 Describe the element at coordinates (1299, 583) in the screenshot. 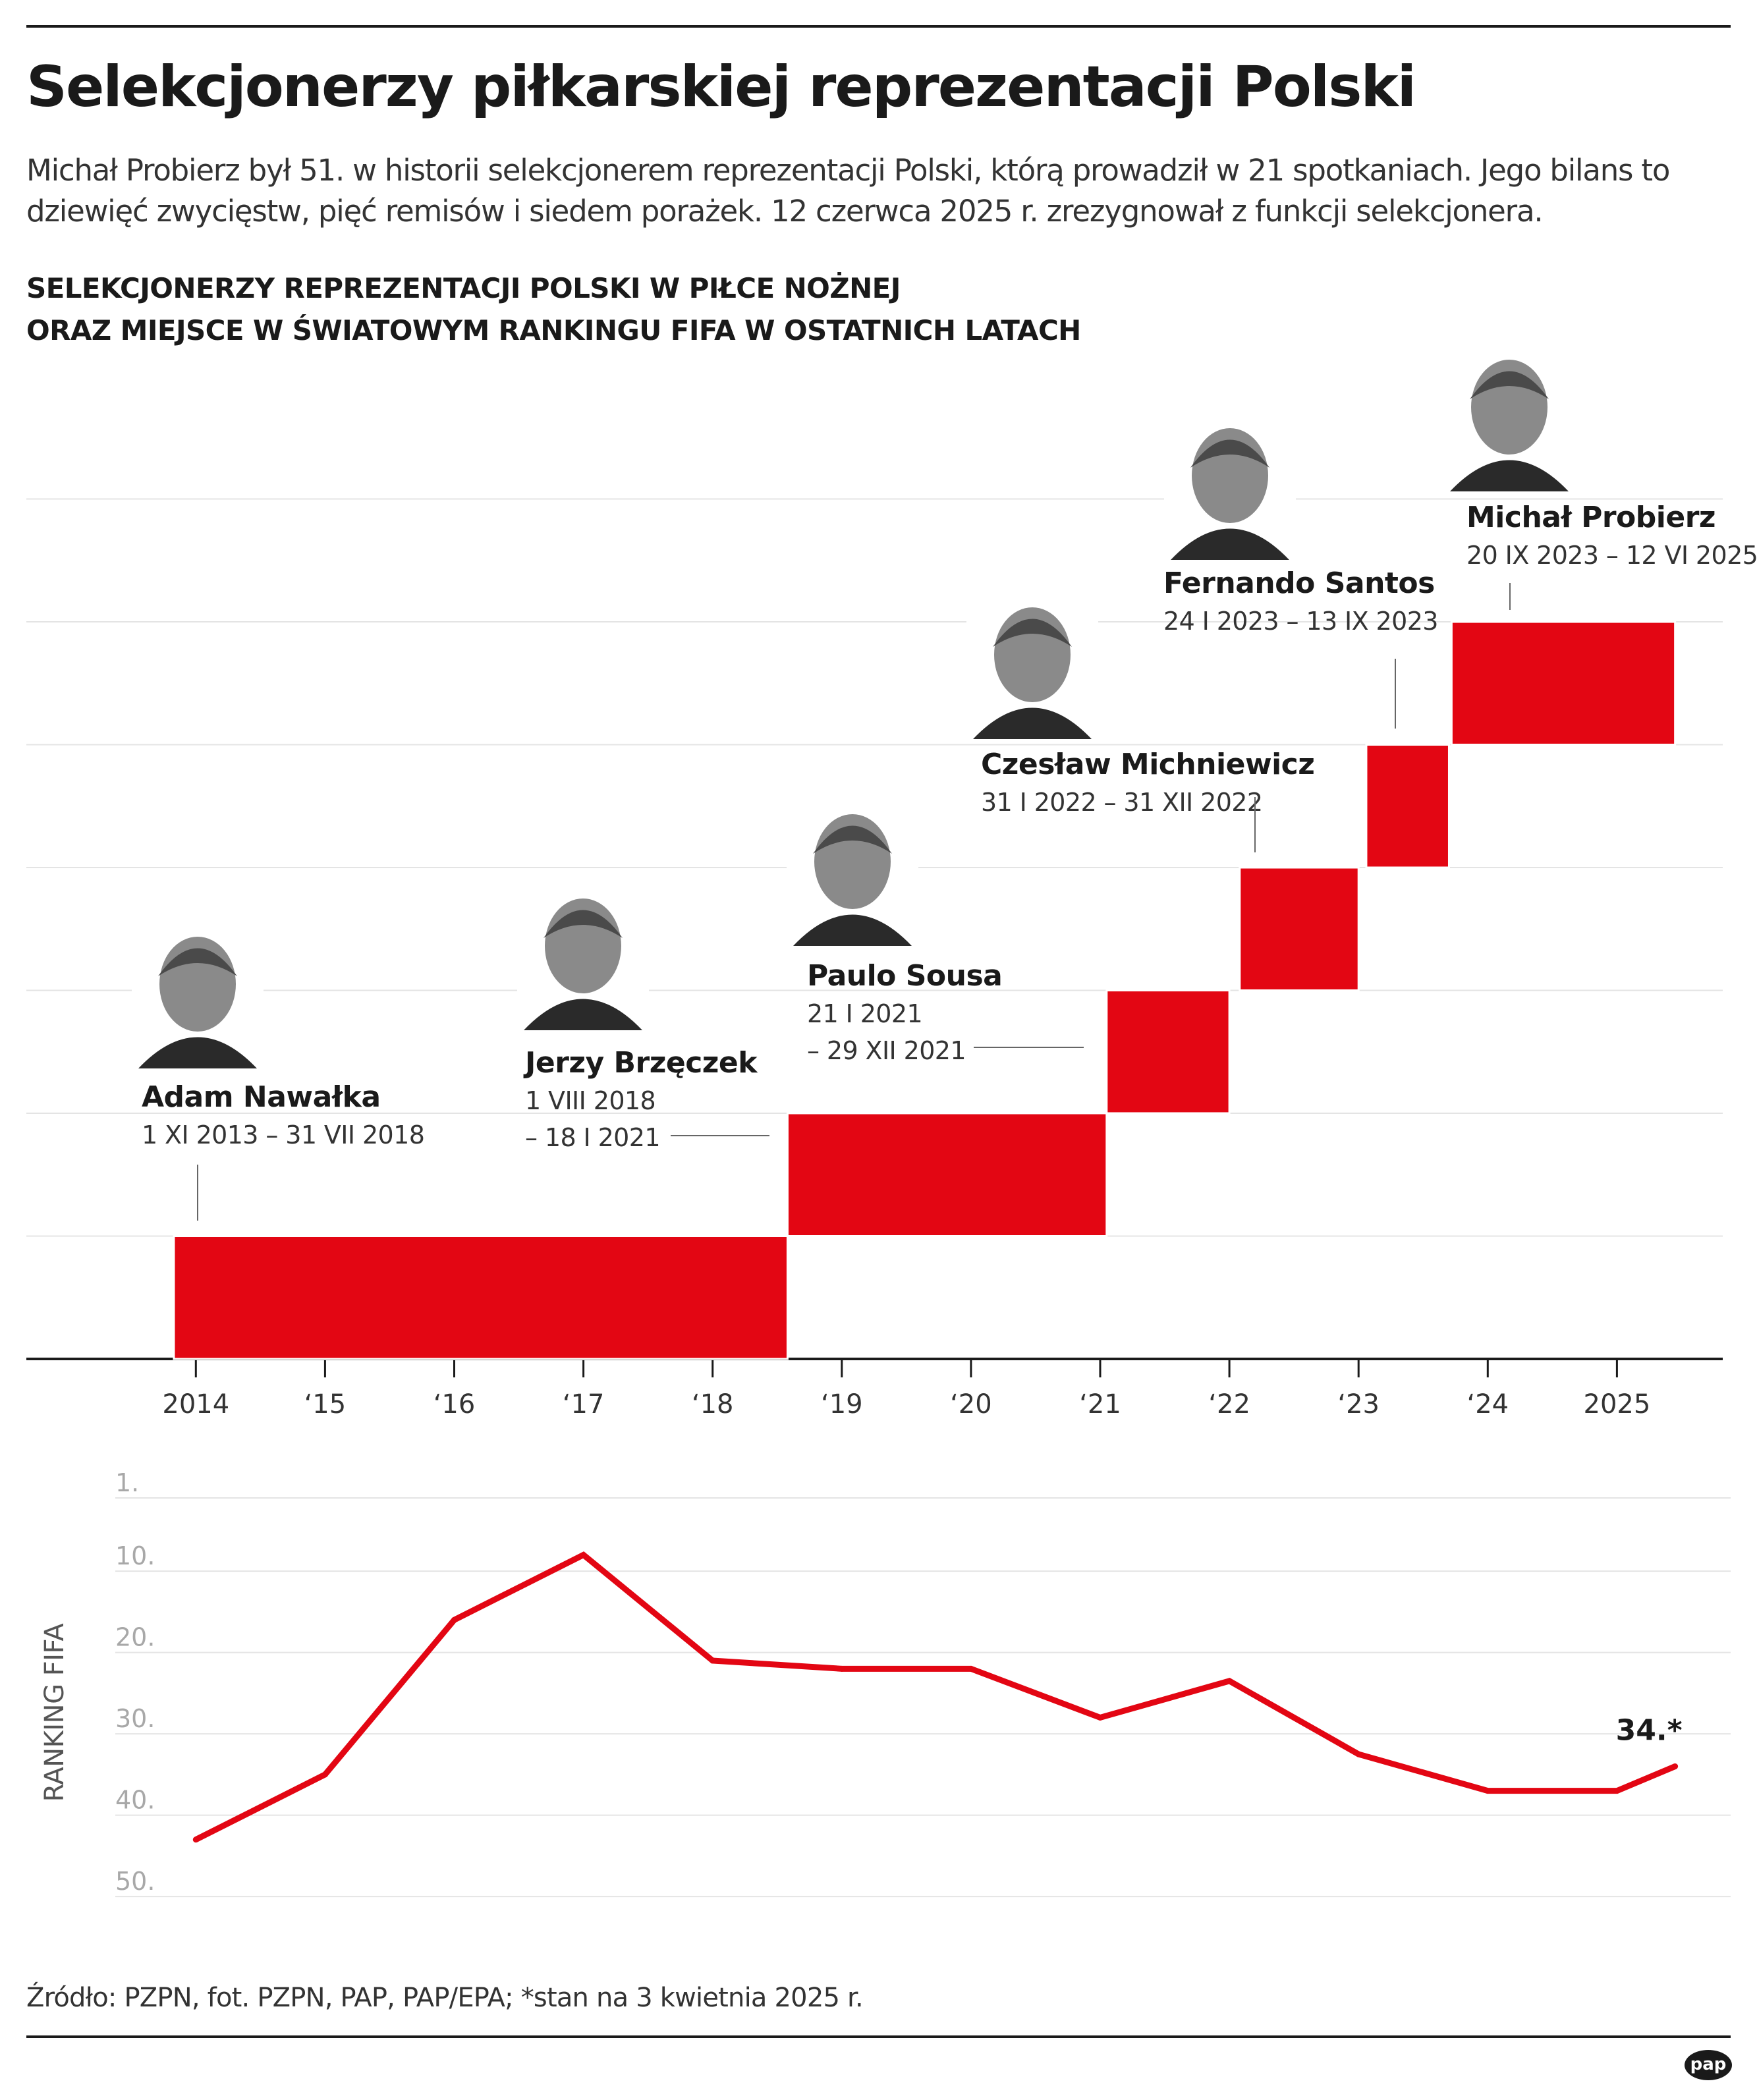

I see `coach-name: Fernando Santos` at that location.